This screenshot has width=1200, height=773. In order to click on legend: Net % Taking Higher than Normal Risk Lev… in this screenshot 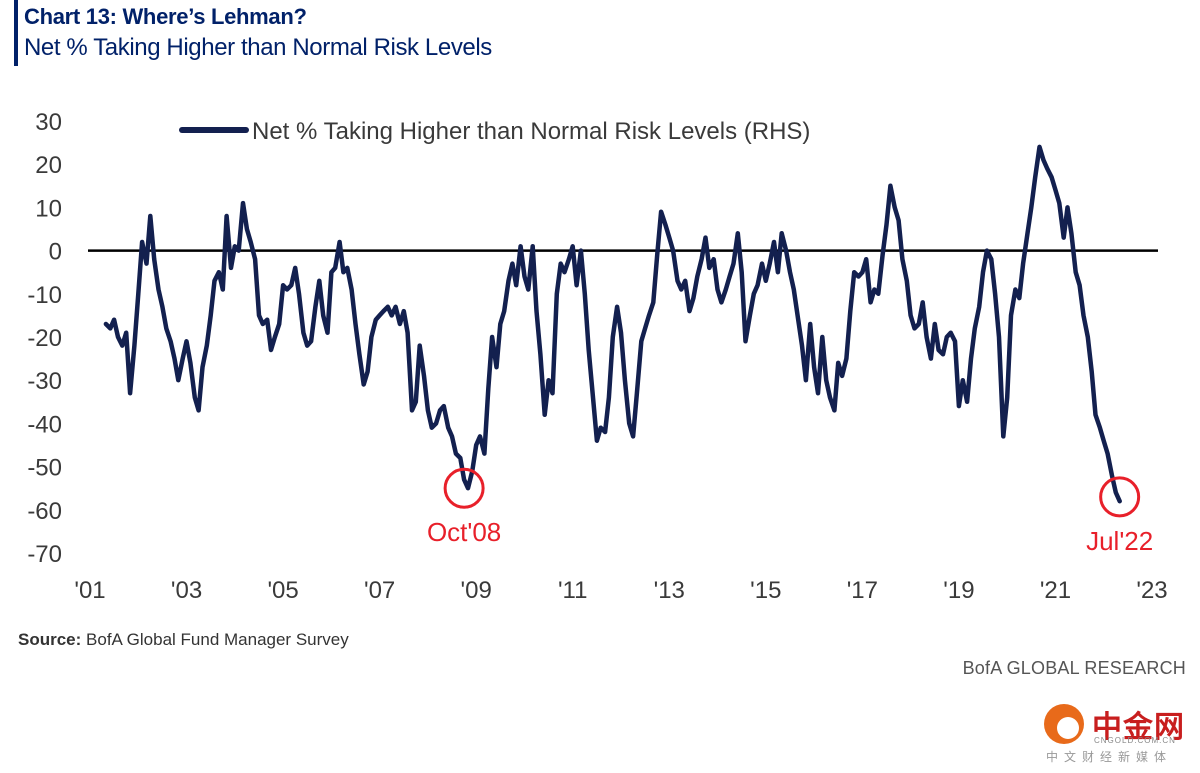, I will do `click(494, 131)`.